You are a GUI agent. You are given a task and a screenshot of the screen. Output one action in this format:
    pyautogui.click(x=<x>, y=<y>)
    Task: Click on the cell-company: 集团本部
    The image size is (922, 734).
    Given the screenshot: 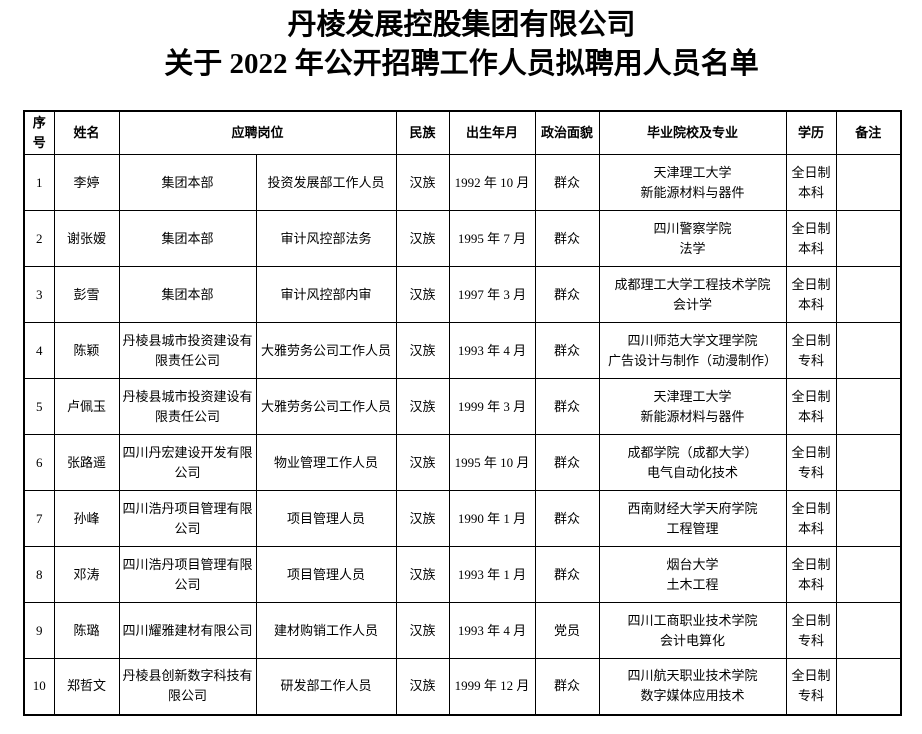 What is the action you would take?
    pyautogui.click(x=187, y=294)
    